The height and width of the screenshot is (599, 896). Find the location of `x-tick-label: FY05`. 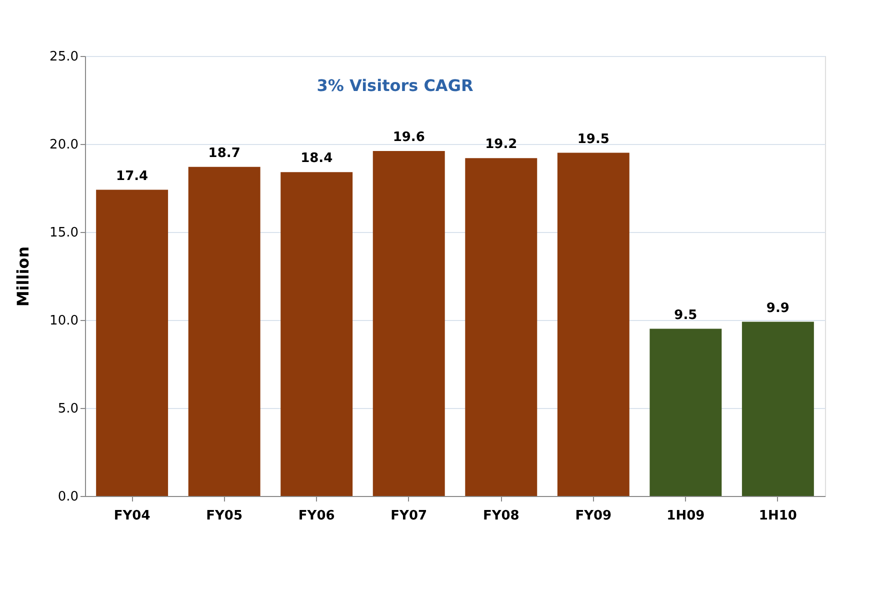

x-tick-label: FY05 is located at coordinates (224, 516).